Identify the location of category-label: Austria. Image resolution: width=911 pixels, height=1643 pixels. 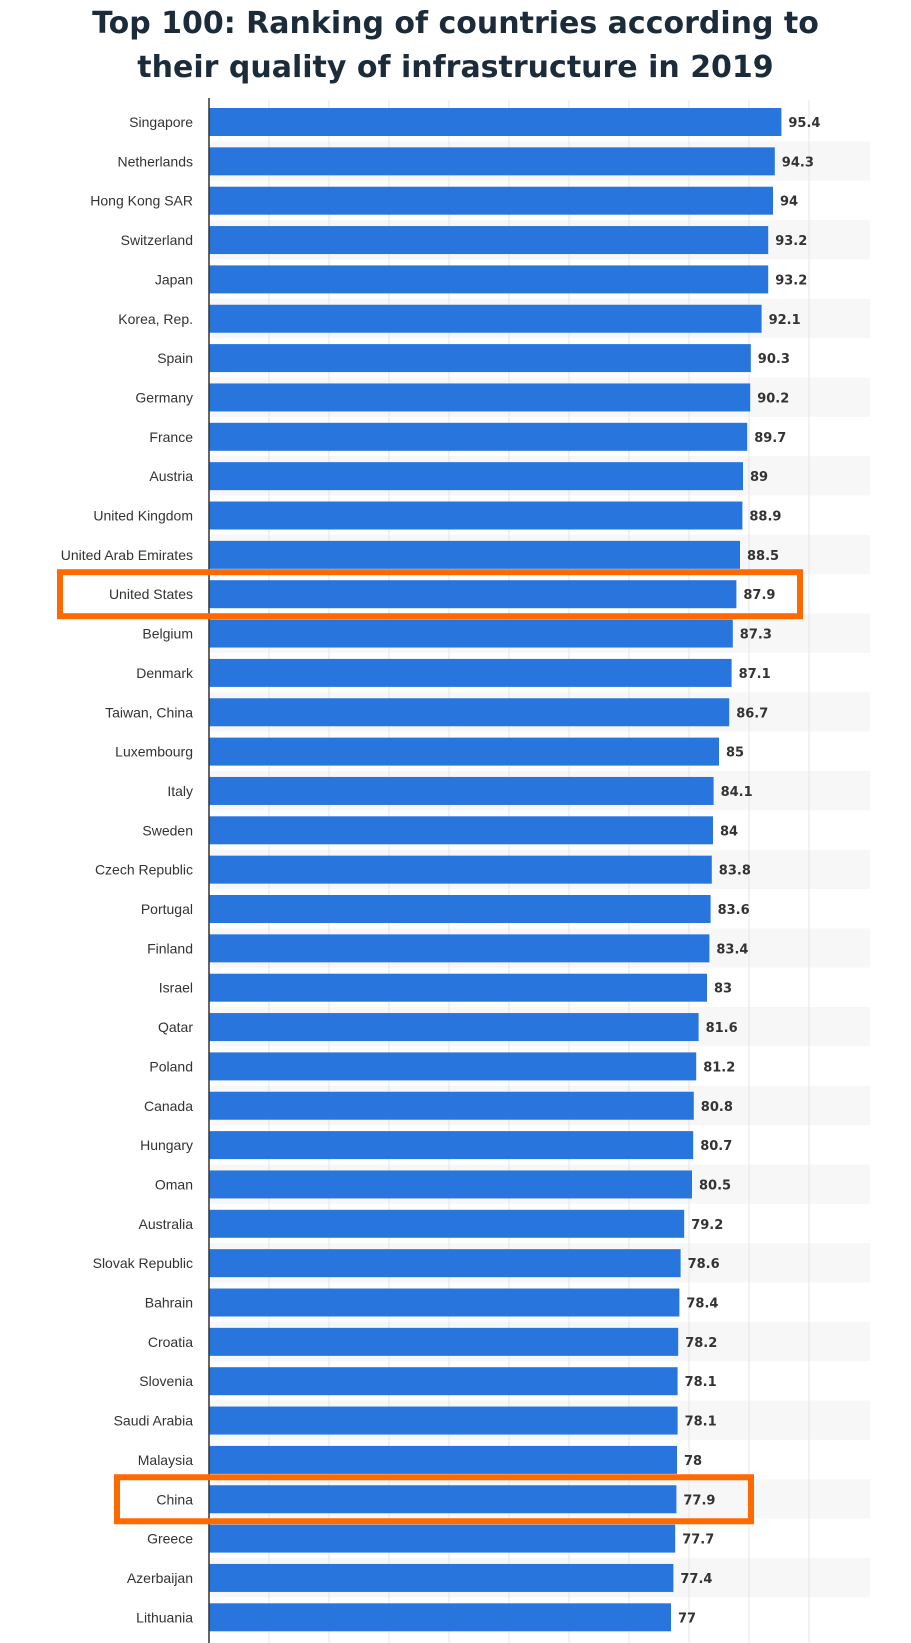
(171, 476).